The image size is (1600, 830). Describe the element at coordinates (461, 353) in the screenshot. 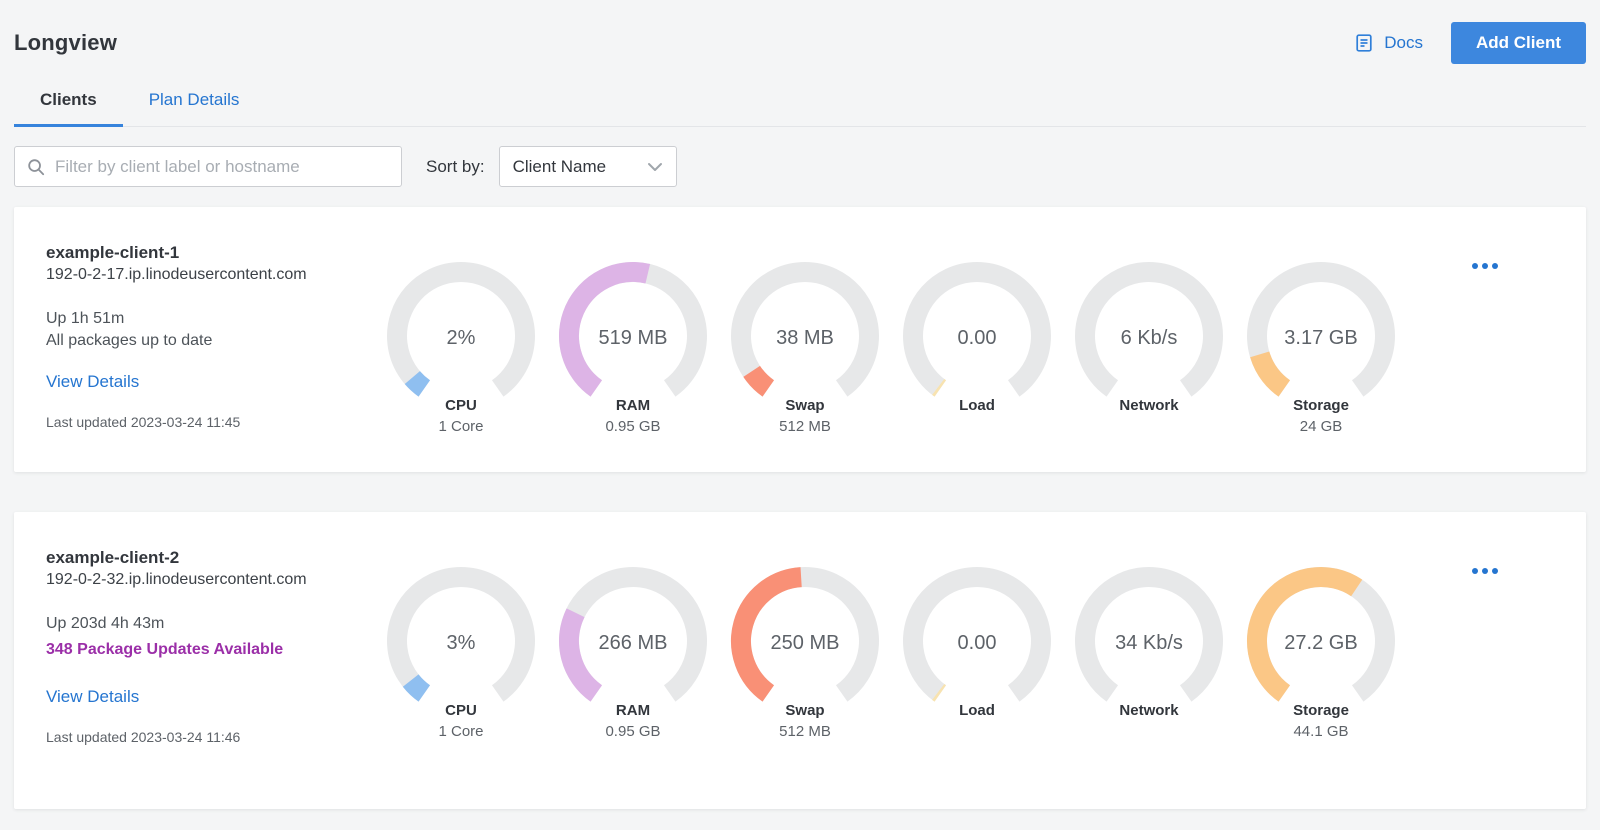

I see `gauge-cpu: 2% CPU 1 Core` at that location.